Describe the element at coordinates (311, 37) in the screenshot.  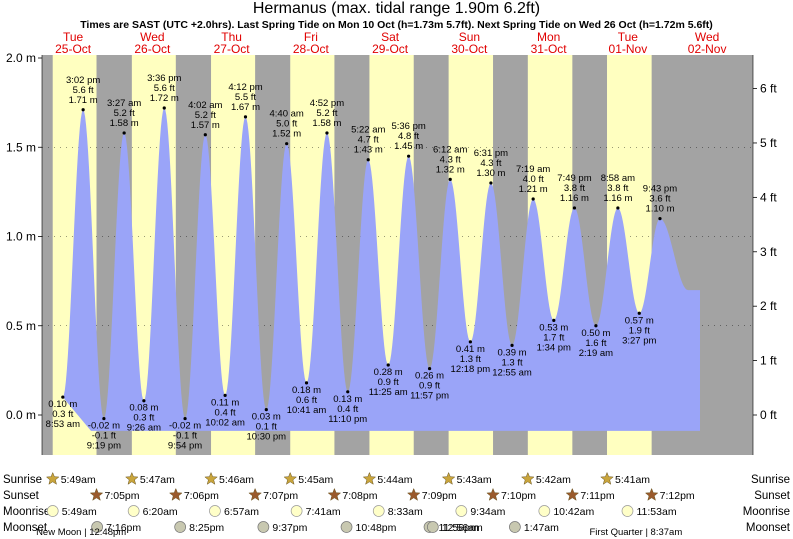
I see `day-of-week: Fri` at that location.